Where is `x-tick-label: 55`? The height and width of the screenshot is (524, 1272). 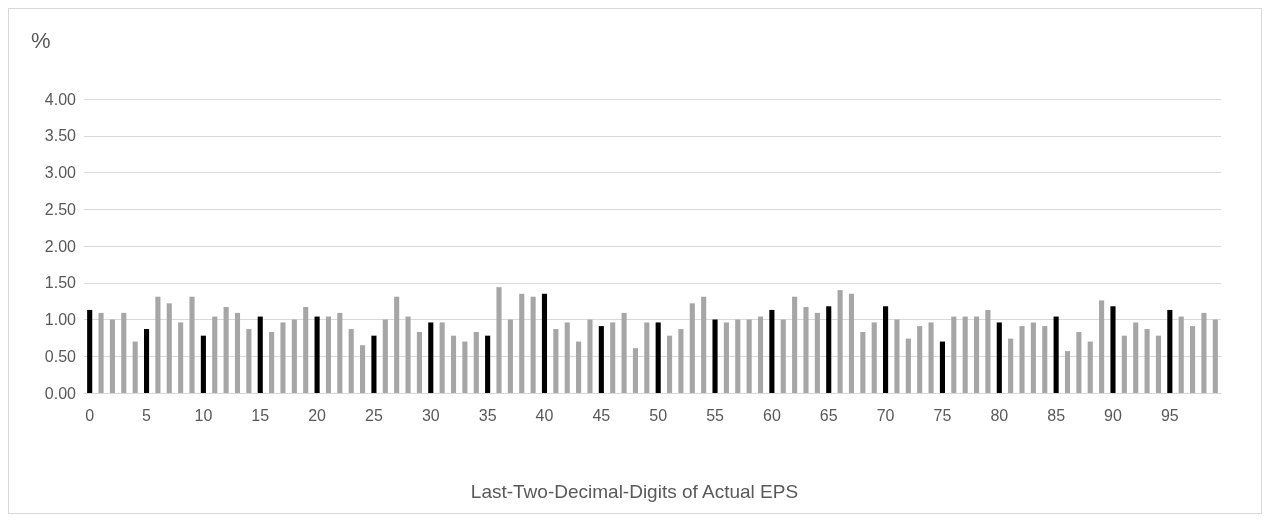 x-tick-label: 55 is located at coordinates (715, 415).